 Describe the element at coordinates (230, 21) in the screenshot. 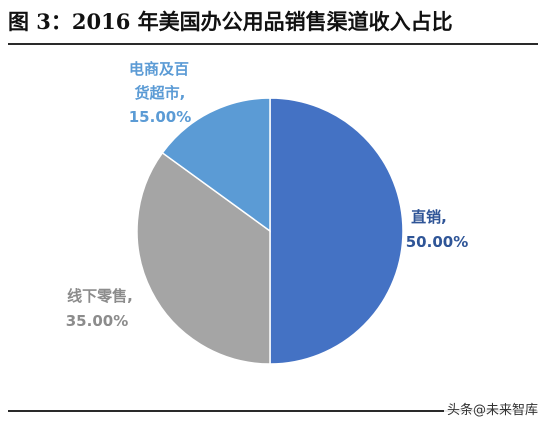

I see `chart-title: 图 3：2016 年美国办公用品销售渠道收入占比` at that location.